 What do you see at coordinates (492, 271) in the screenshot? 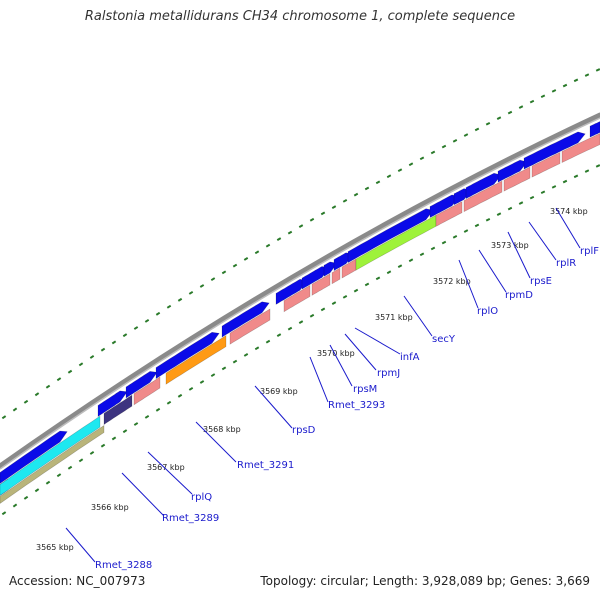
I see `leader-rpmd` at bounding box center [492, 271].